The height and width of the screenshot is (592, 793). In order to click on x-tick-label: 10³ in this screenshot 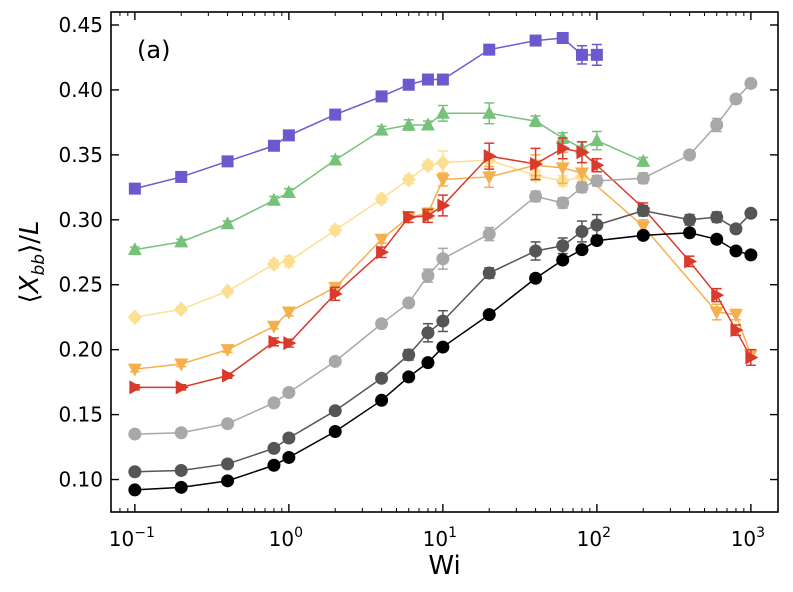, I will do `click(748, 538)`.